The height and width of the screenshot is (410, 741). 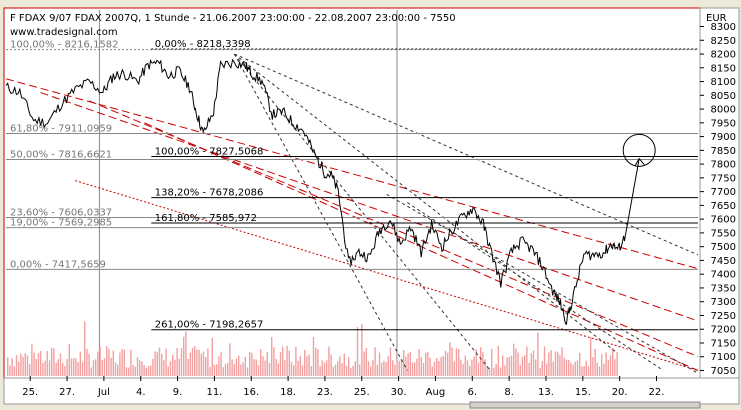 What do you see at coordinates (61, 129) in the screenshot?
I see `fib-level-label: 61,80% - 7911,0959` at bounding box center [61, 129].